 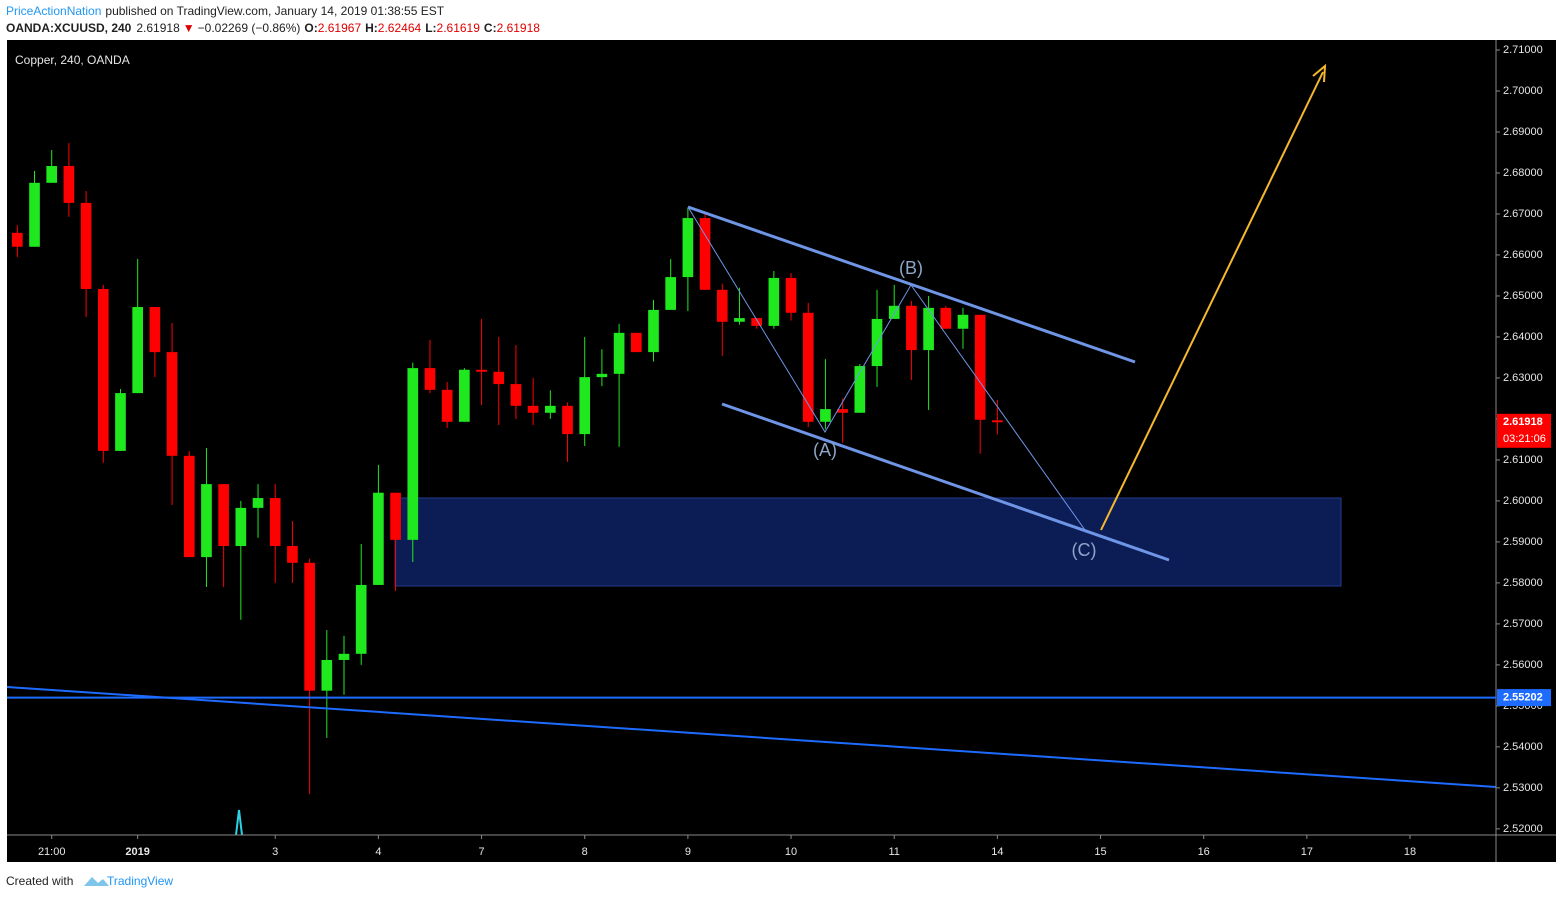 I want to click on y-tick-label: 2.64000, so click(x=1523, y=337).